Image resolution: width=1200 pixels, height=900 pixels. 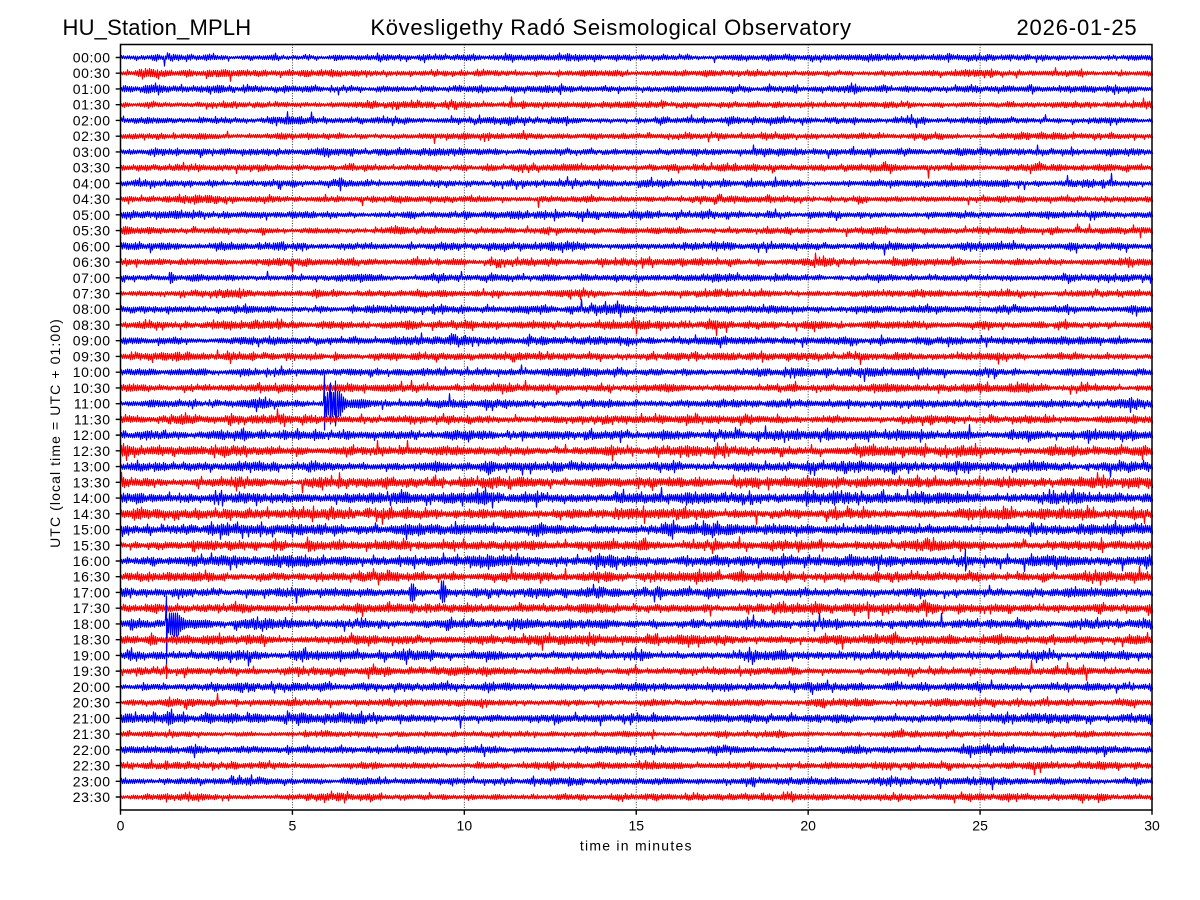 I want to click on svg-text: 14:30, so click(x=92, y=514).